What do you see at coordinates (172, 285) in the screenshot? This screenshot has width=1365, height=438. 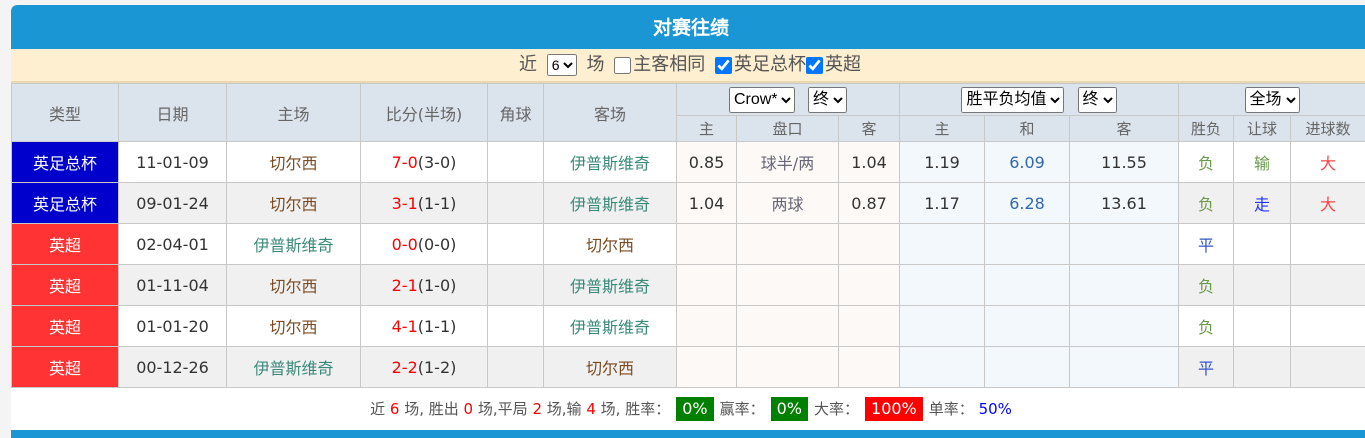 I see `match-date: 01-11-04` at bounding box center [172, 285].